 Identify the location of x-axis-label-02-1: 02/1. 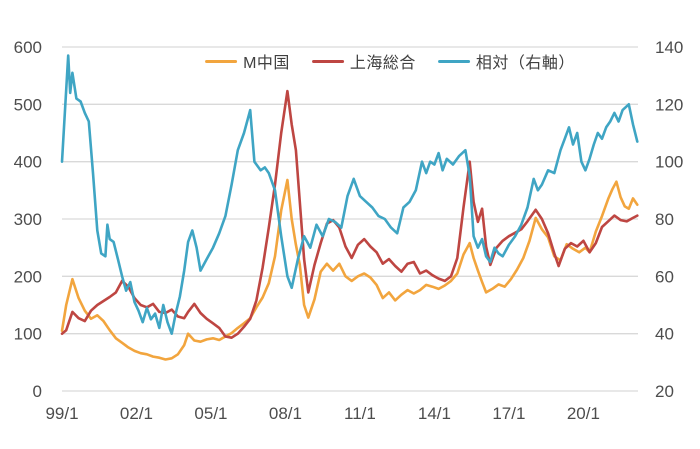
(136, 413).